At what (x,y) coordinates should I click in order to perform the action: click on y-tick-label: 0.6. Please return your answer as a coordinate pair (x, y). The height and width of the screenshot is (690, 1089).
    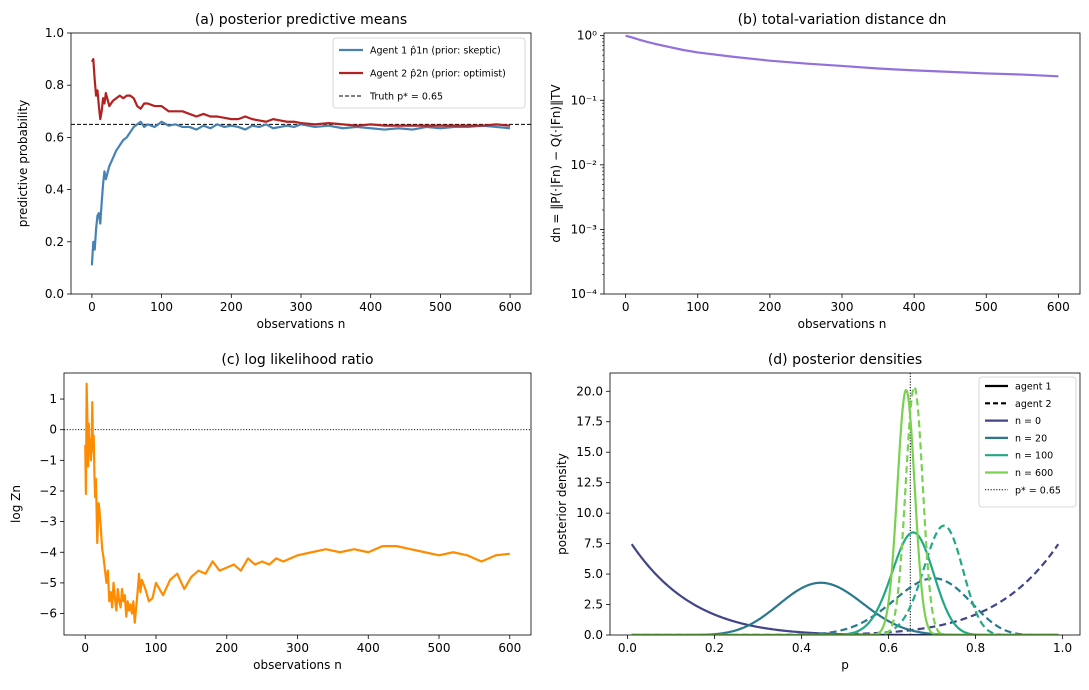
    Looking at the image, I should click on (54, 137).